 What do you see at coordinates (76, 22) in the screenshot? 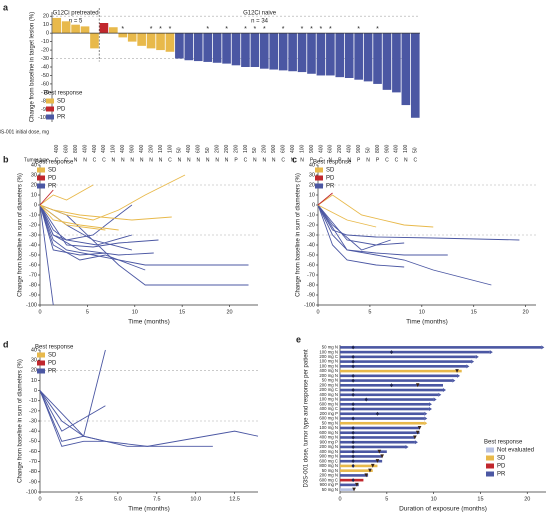
I see `group-count: n = 5` at bounding box center [76, 22].